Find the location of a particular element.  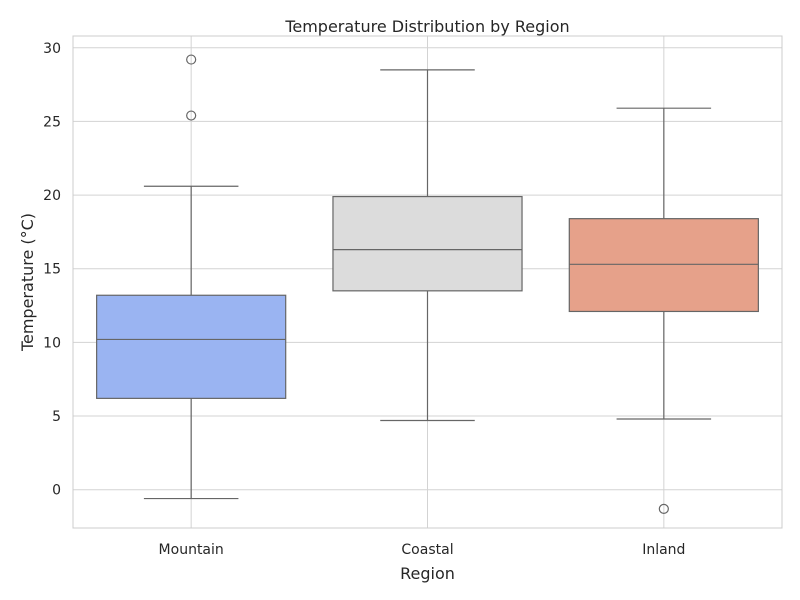

y-tick-label: 10 is located at coordinates (52, 343).